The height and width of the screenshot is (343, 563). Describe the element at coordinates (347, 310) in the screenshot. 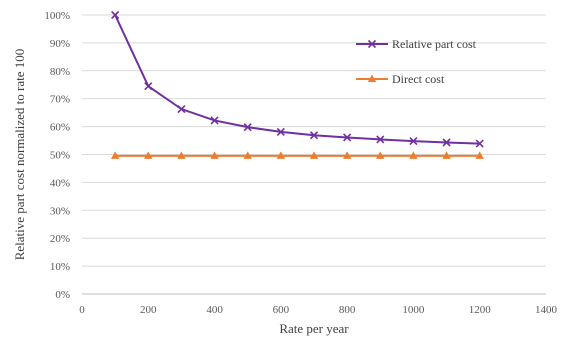

I see `x-tick-label: 800` at that location.